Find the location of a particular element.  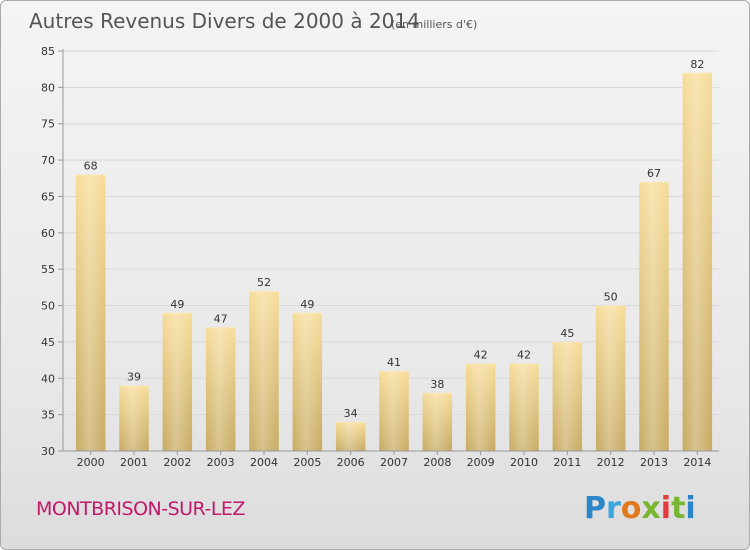

x-tick-label: 2005 is located at coordinates (307, 462).